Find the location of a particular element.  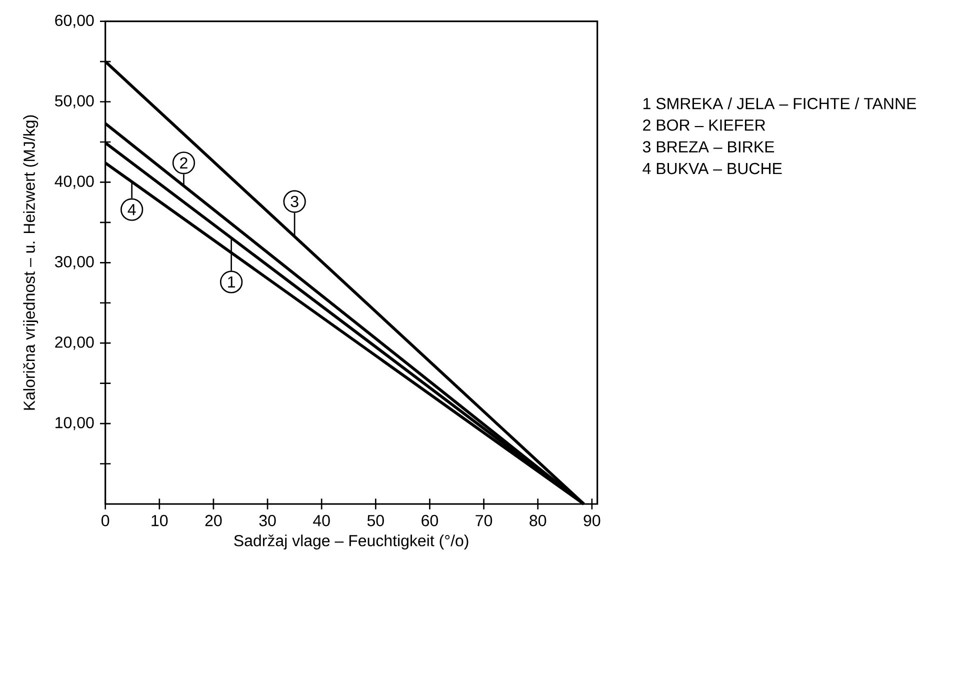

text: 1 SMREKA / JELA – FICHTE / TANNE is located at coordinates (780, 104).